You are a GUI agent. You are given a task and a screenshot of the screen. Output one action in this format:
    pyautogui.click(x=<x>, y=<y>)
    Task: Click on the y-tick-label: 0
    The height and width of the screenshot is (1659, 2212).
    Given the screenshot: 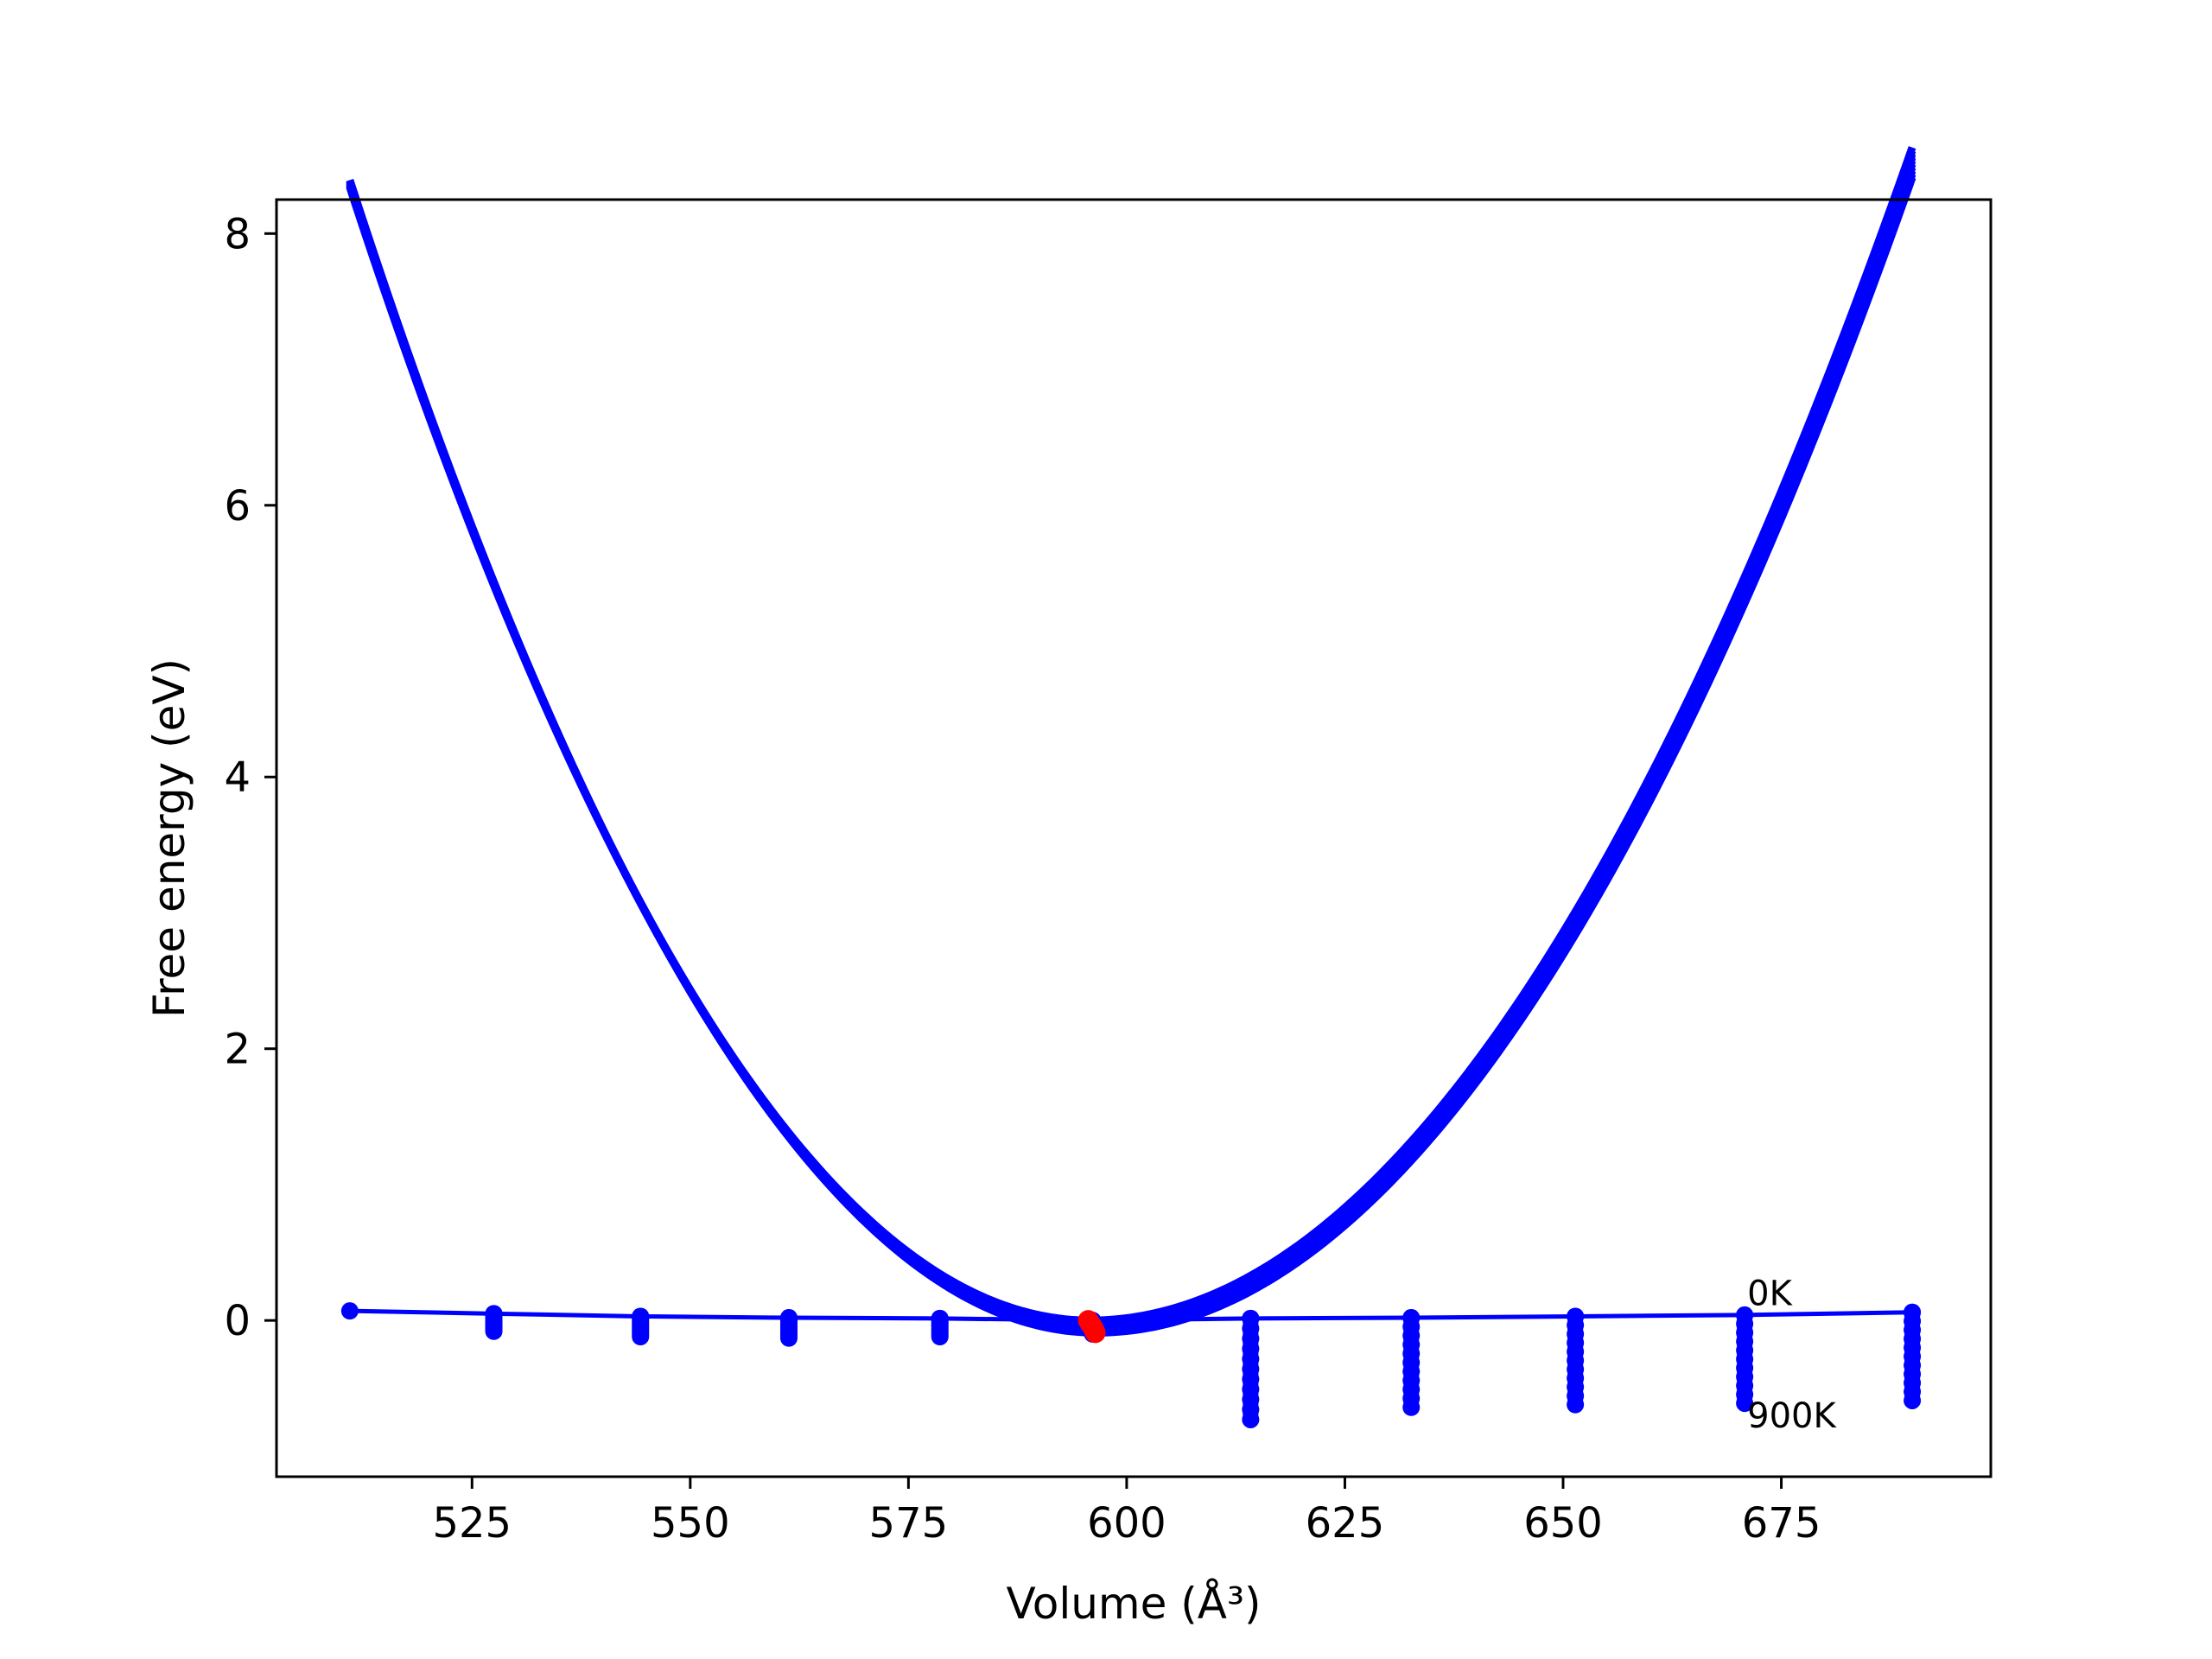 What is the action you would take?
    pyautogui.click(x=237, y=1321)
    